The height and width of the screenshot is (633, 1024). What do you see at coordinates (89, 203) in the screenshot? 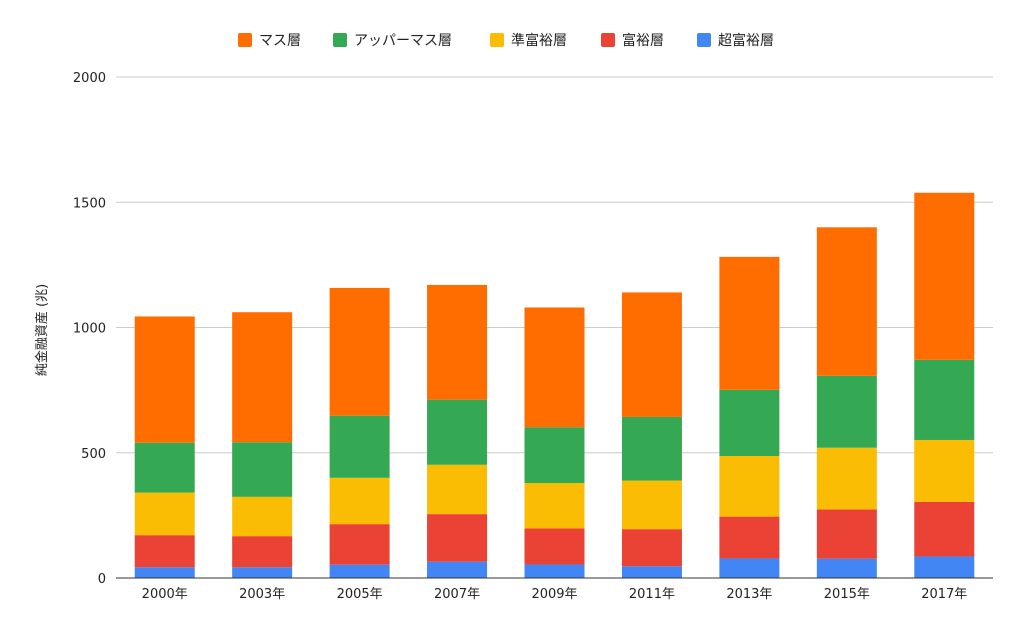
I see `y-tick-label: 1500` at bounding box center [89, 203].